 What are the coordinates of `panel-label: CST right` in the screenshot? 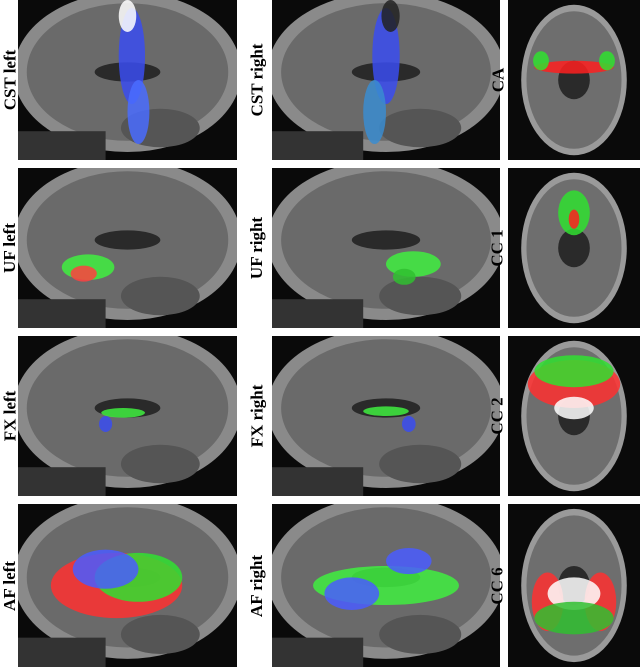 It's located at (257, 80).